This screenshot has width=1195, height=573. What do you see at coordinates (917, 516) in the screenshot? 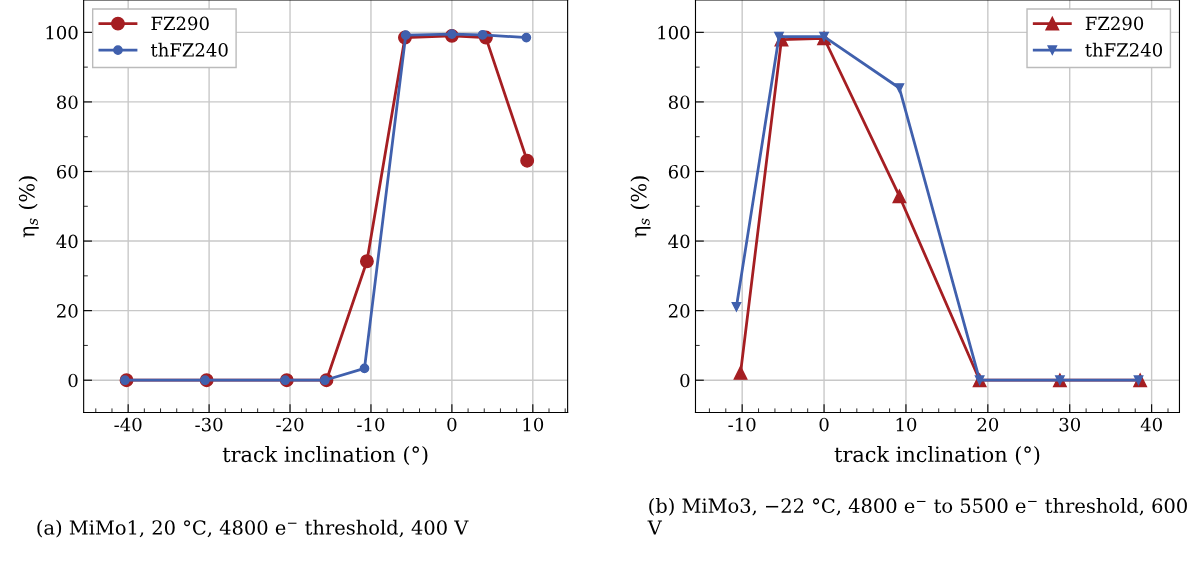
I see `text: (b) MiMo3, −22 °C, 4800 e$^{−}$ to 5500 e$^{−}$ threshold, 600 V` at bounding box center [917, 516].